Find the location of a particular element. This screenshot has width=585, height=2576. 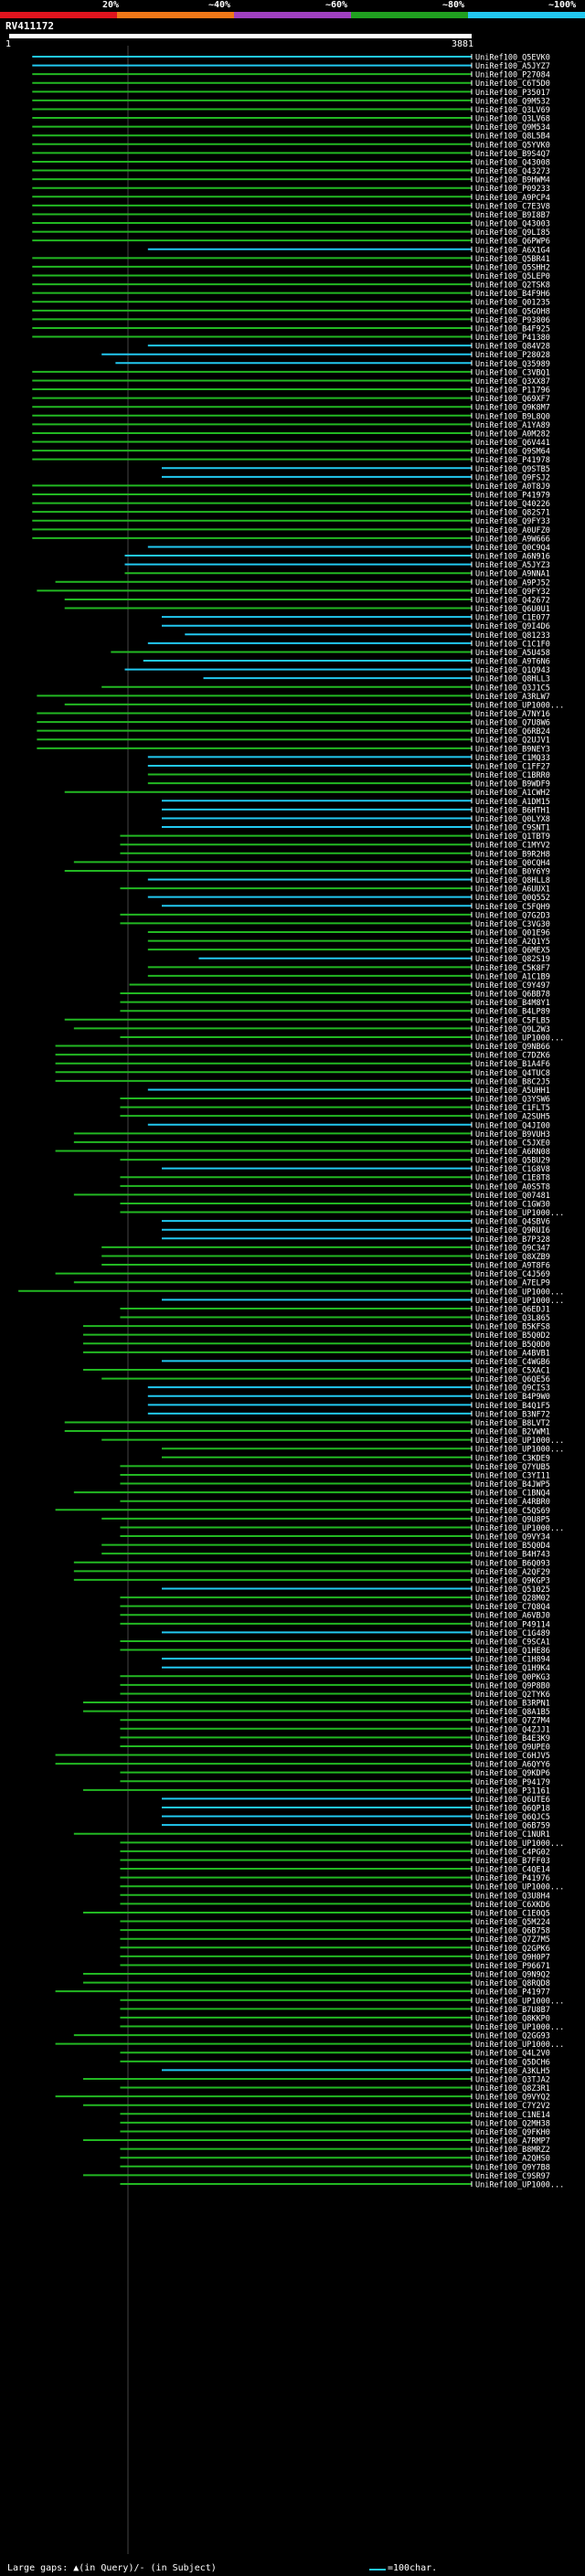

hit-label: UniRef100_Q2TSK8 is located at coordinates (512, 286).